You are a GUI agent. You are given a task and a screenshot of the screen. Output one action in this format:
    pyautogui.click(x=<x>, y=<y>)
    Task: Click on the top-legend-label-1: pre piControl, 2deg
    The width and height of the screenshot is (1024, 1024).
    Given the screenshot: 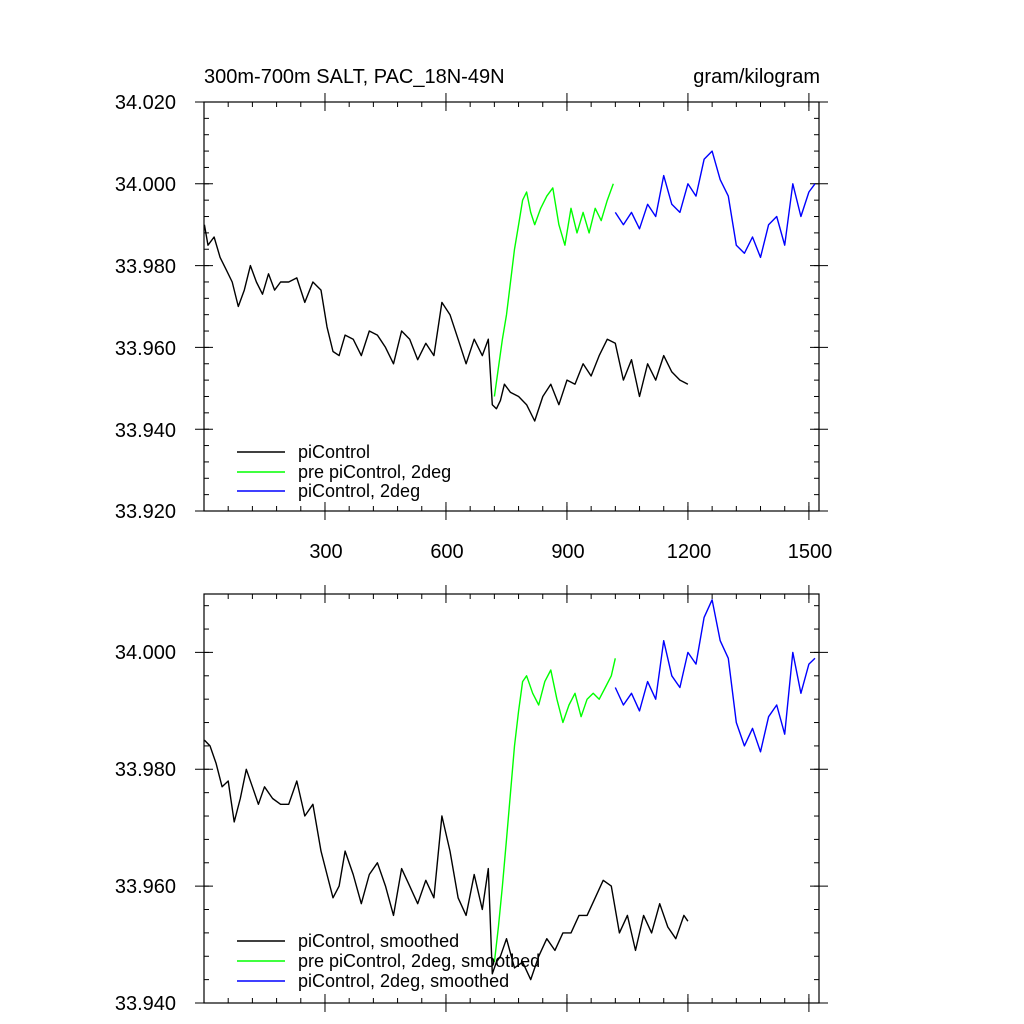 What is the action you would take?
    pyautogui.click(x=374, y=472)
    